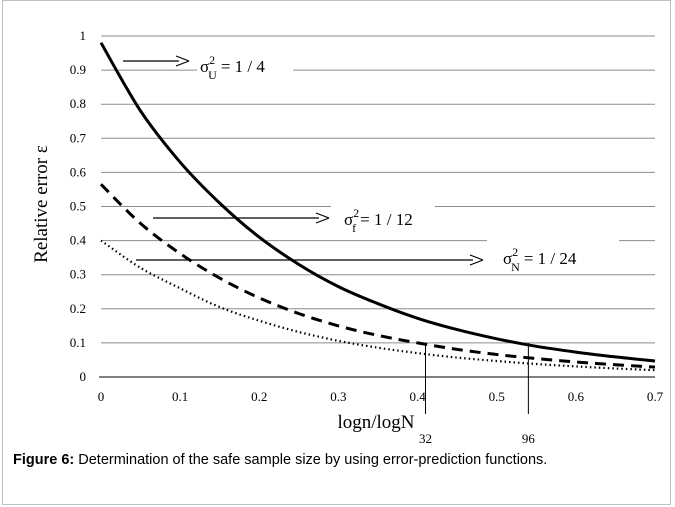  What do you see at coordinates (540, 259) in the screenshot?
I see `annotation-expression: σ2 N = 1 / 24` at bounding box center [540, 259].